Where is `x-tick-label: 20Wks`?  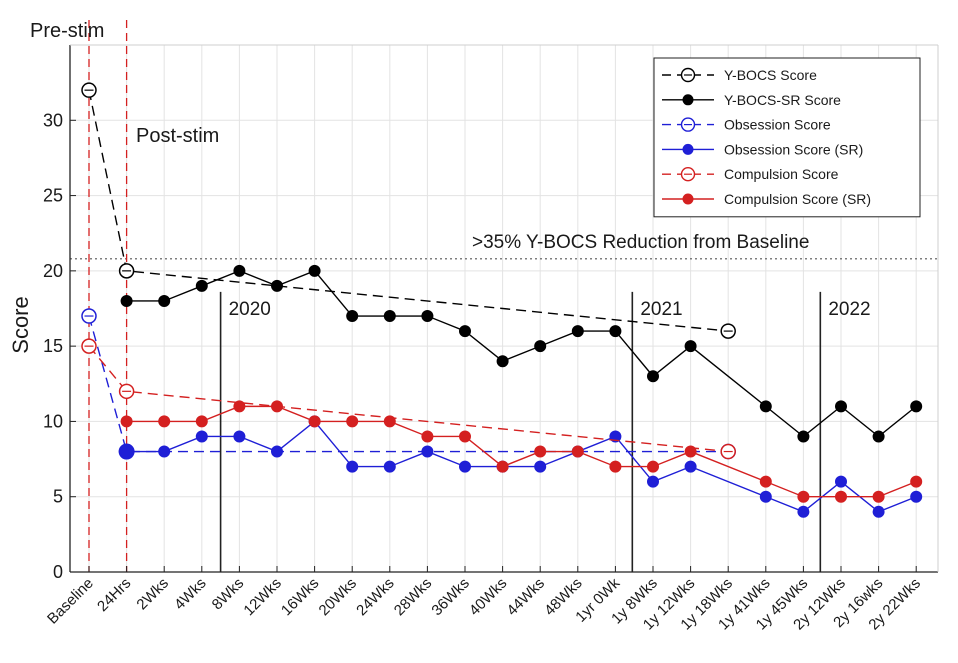 x-tick-label: 20Wks is located at coordinates (338, 597).